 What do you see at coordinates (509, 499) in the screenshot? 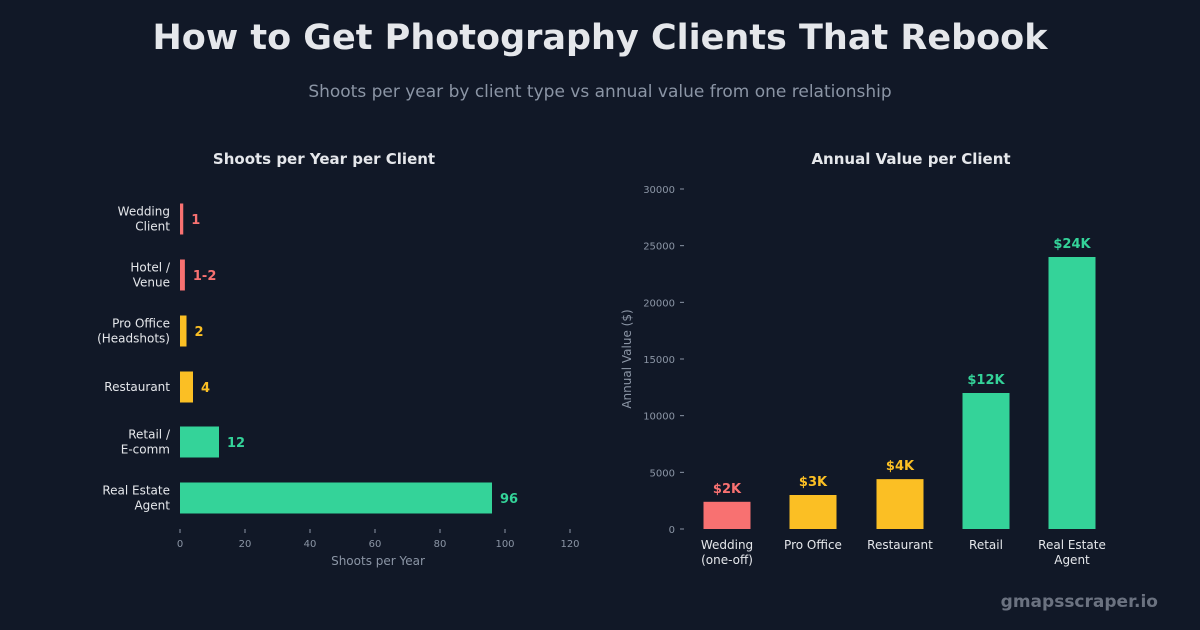
I see `data-label: 96` at bounding box center [509, 499].